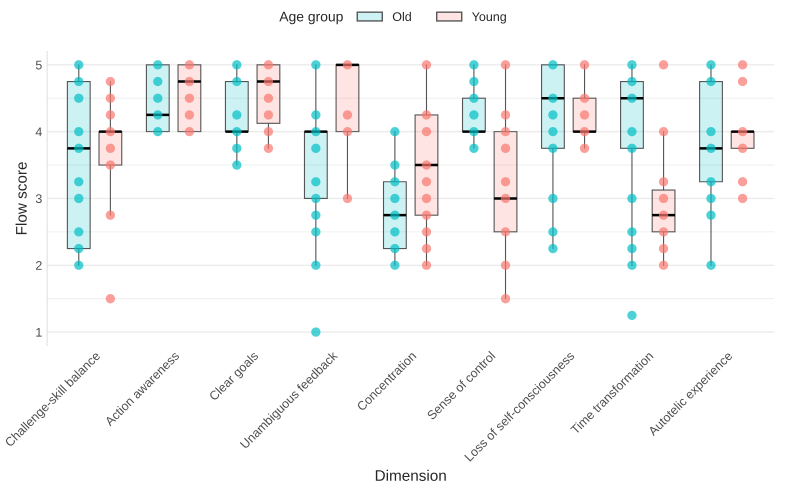  Describe the element at coordinates (411, 475) in the screenshot. I see `x-axis-title: Dimension` at that location.